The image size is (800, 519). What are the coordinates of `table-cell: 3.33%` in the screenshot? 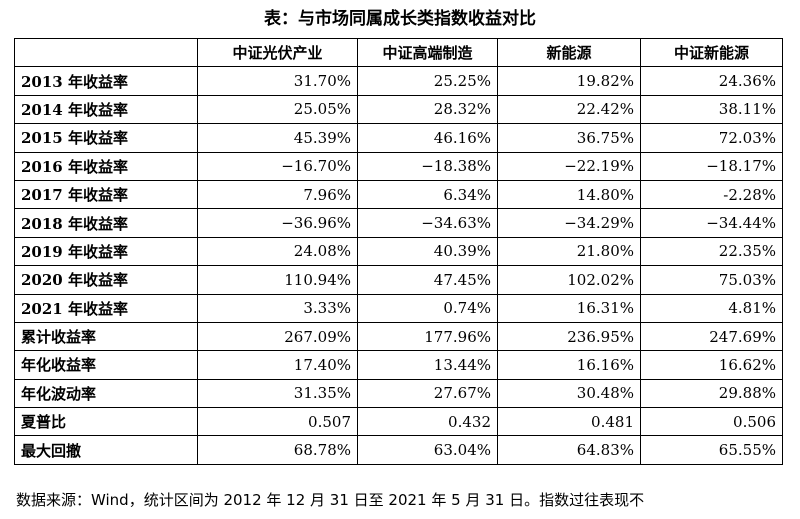 It's located at (277, 308).